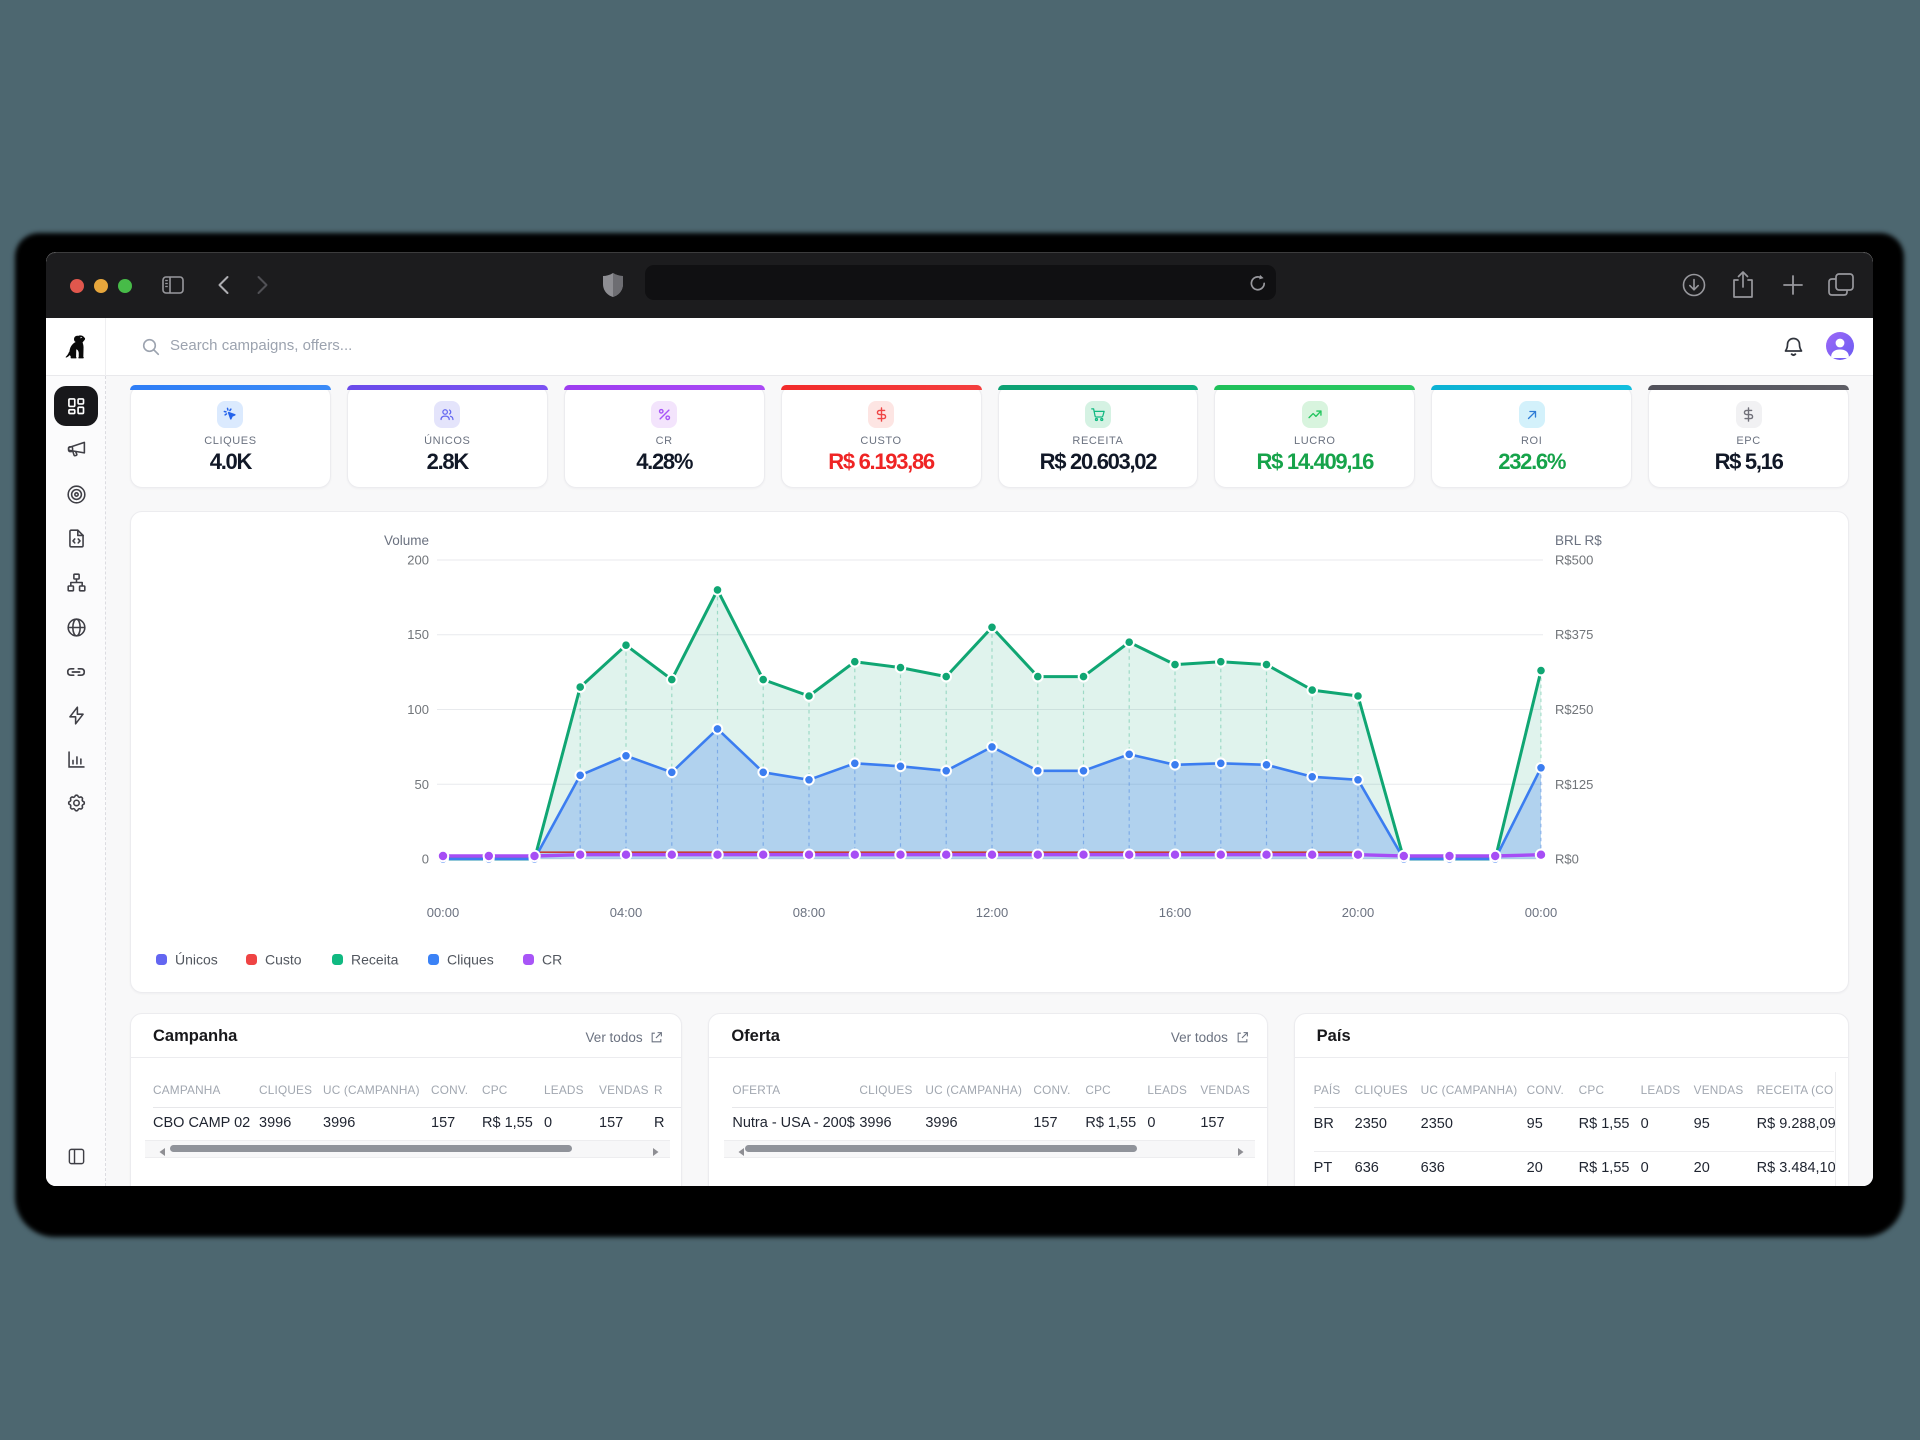 The height and width of the screenshot is (1440, 1920). I want to click on svg-text: BRL R$, so click(1578, 540).